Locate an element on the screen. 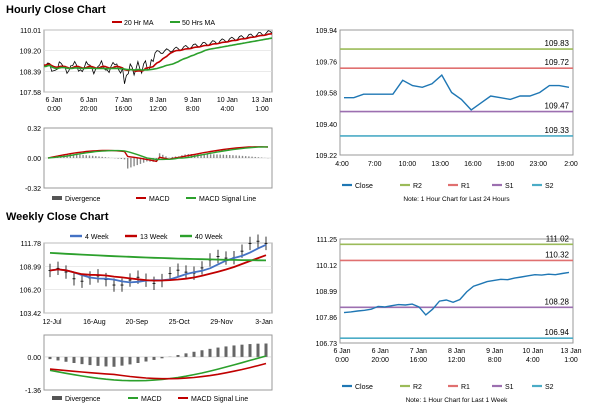  hourly-level-label-s1: 109.47 is located at coordinates (557, 106).